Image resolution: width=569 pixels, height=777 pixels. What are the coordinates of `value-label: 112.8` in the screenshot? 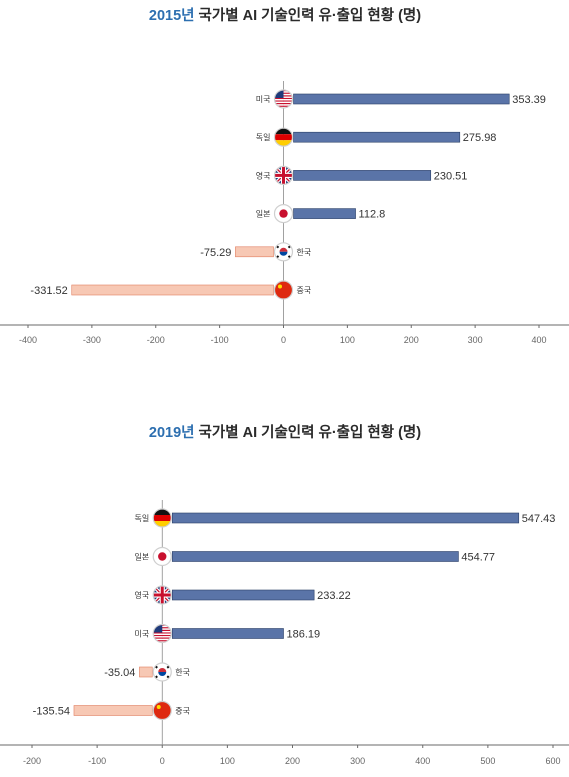 It's located at (372, 215).